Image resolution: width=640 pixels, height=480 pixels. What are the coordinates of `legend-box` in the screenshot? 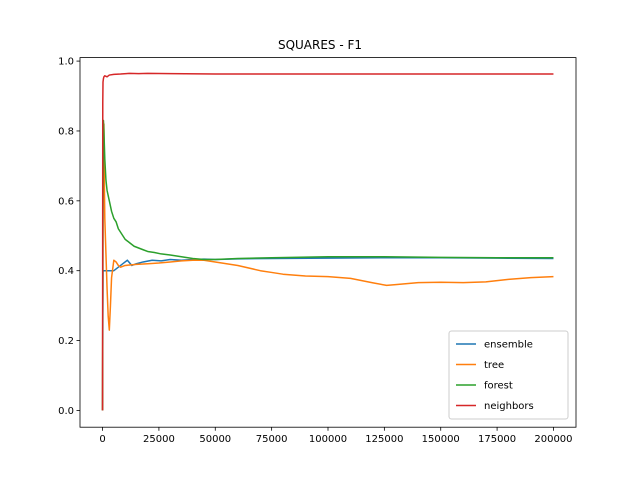 It's located at (508, 375).